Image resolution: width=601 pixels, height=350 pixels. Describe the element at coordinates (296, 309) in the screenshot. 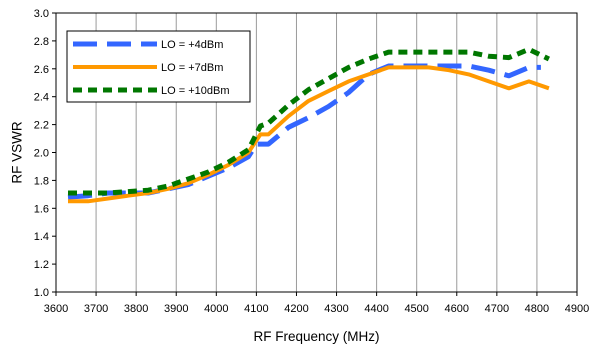

I see `x-tick-label: 4200` at that location.